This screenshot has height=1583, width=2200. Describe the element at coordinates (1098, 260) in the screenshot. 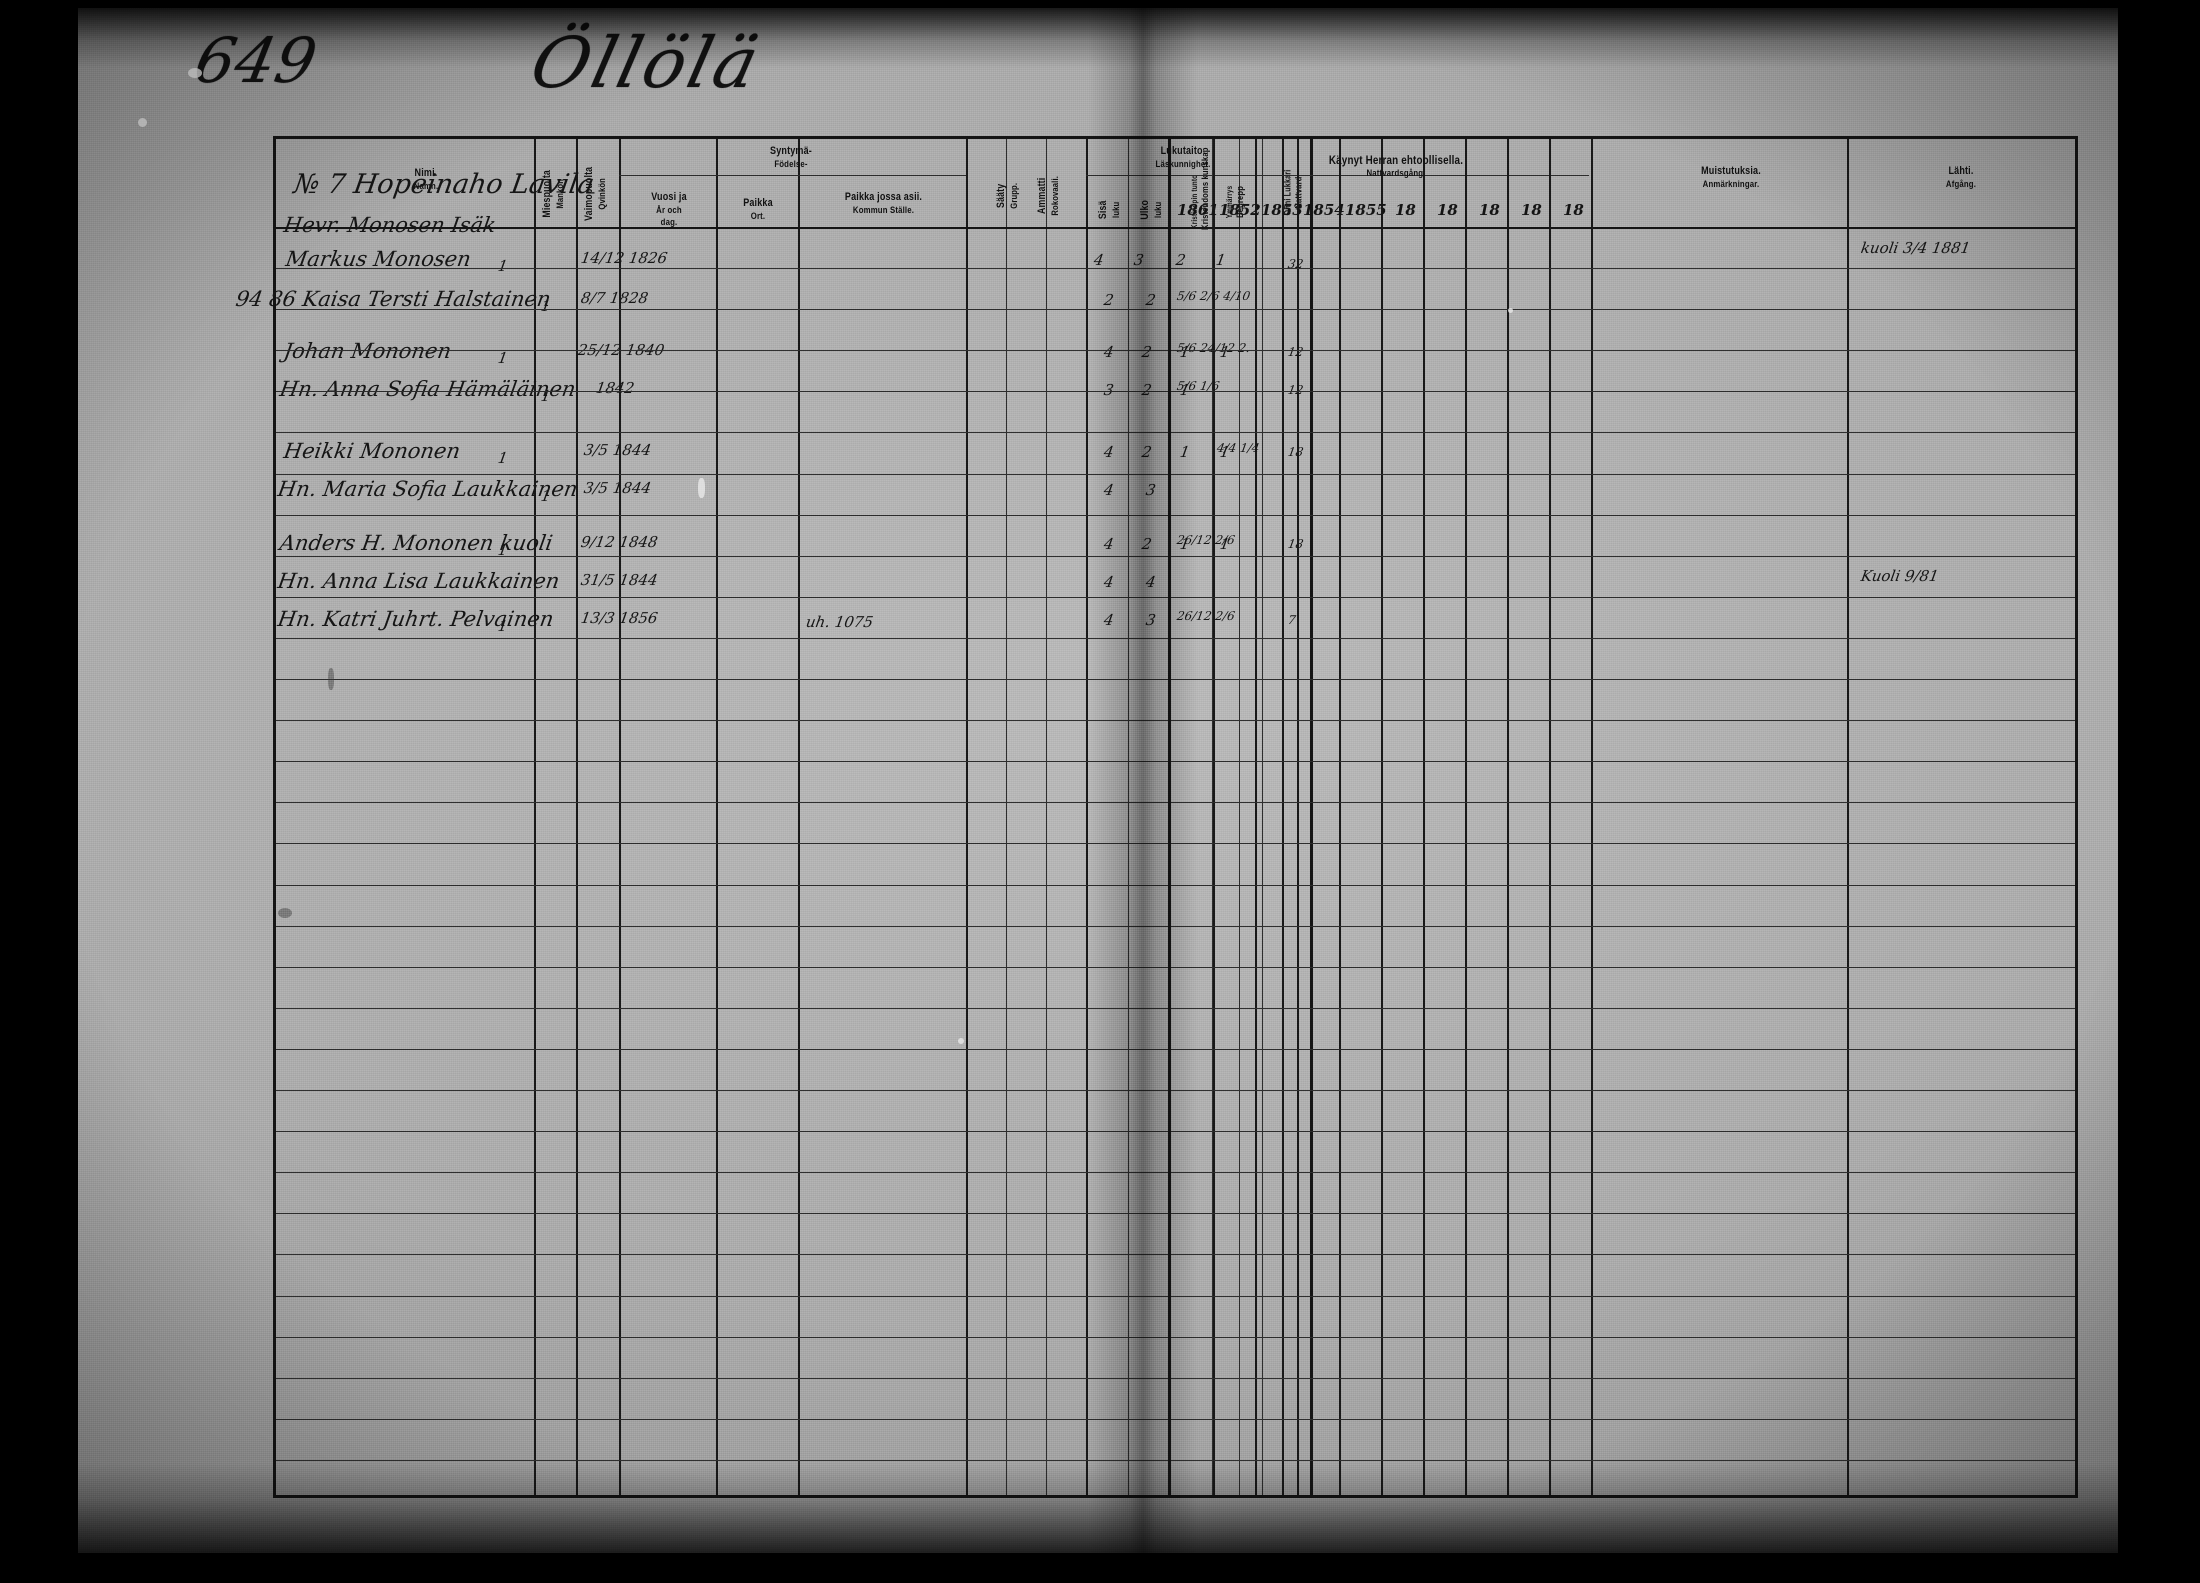

I see `lit-3-1: 4` at that location.